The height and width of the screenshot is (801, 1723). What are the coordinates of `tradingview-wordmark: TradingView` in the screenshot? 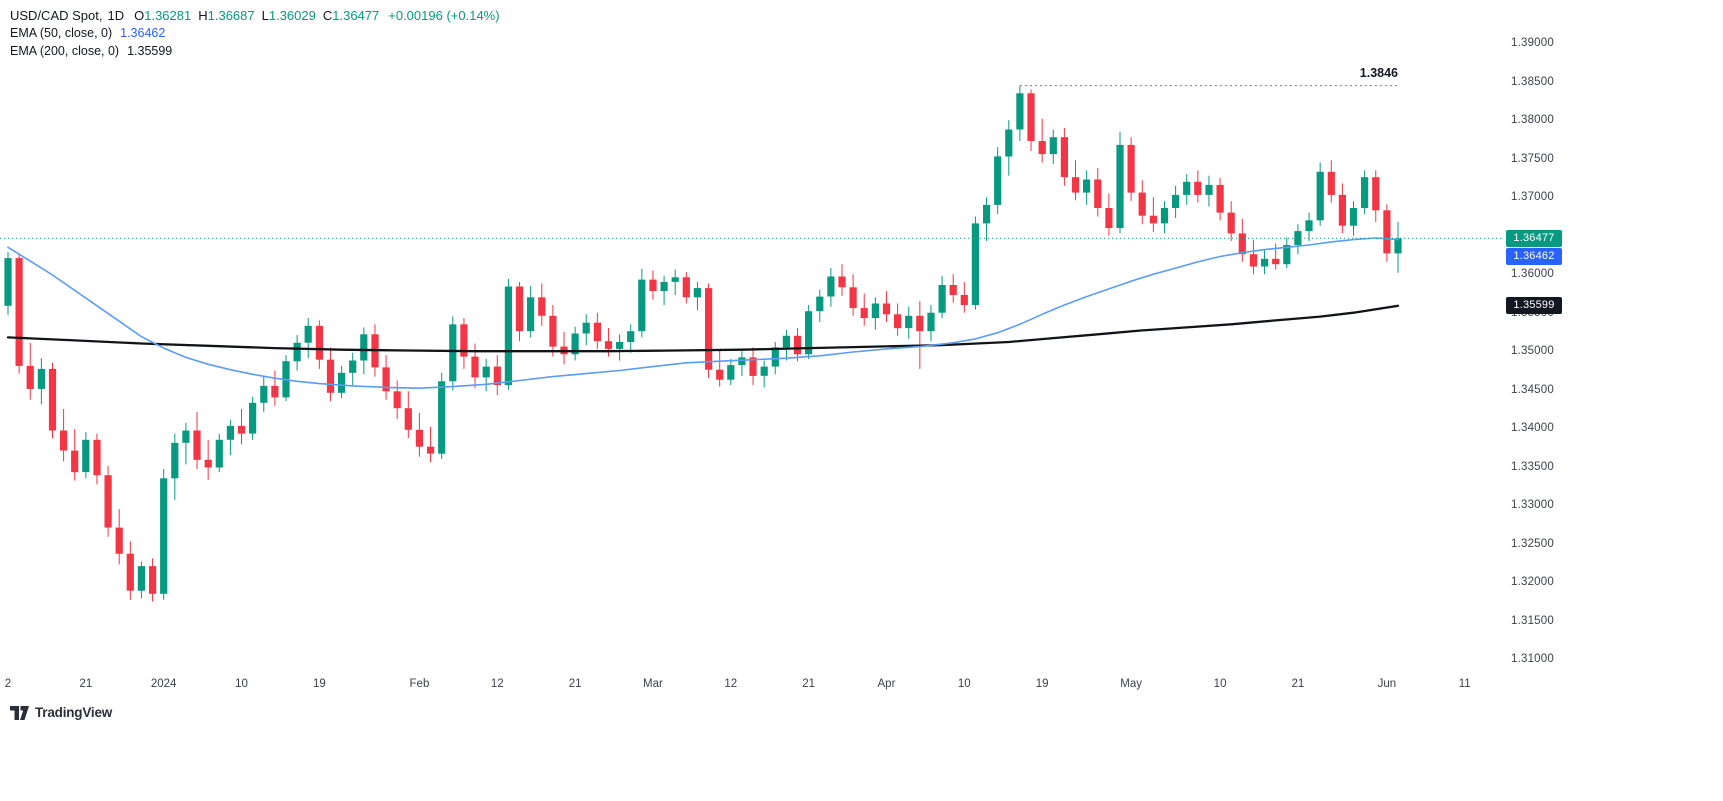 It's located at (74, 712).